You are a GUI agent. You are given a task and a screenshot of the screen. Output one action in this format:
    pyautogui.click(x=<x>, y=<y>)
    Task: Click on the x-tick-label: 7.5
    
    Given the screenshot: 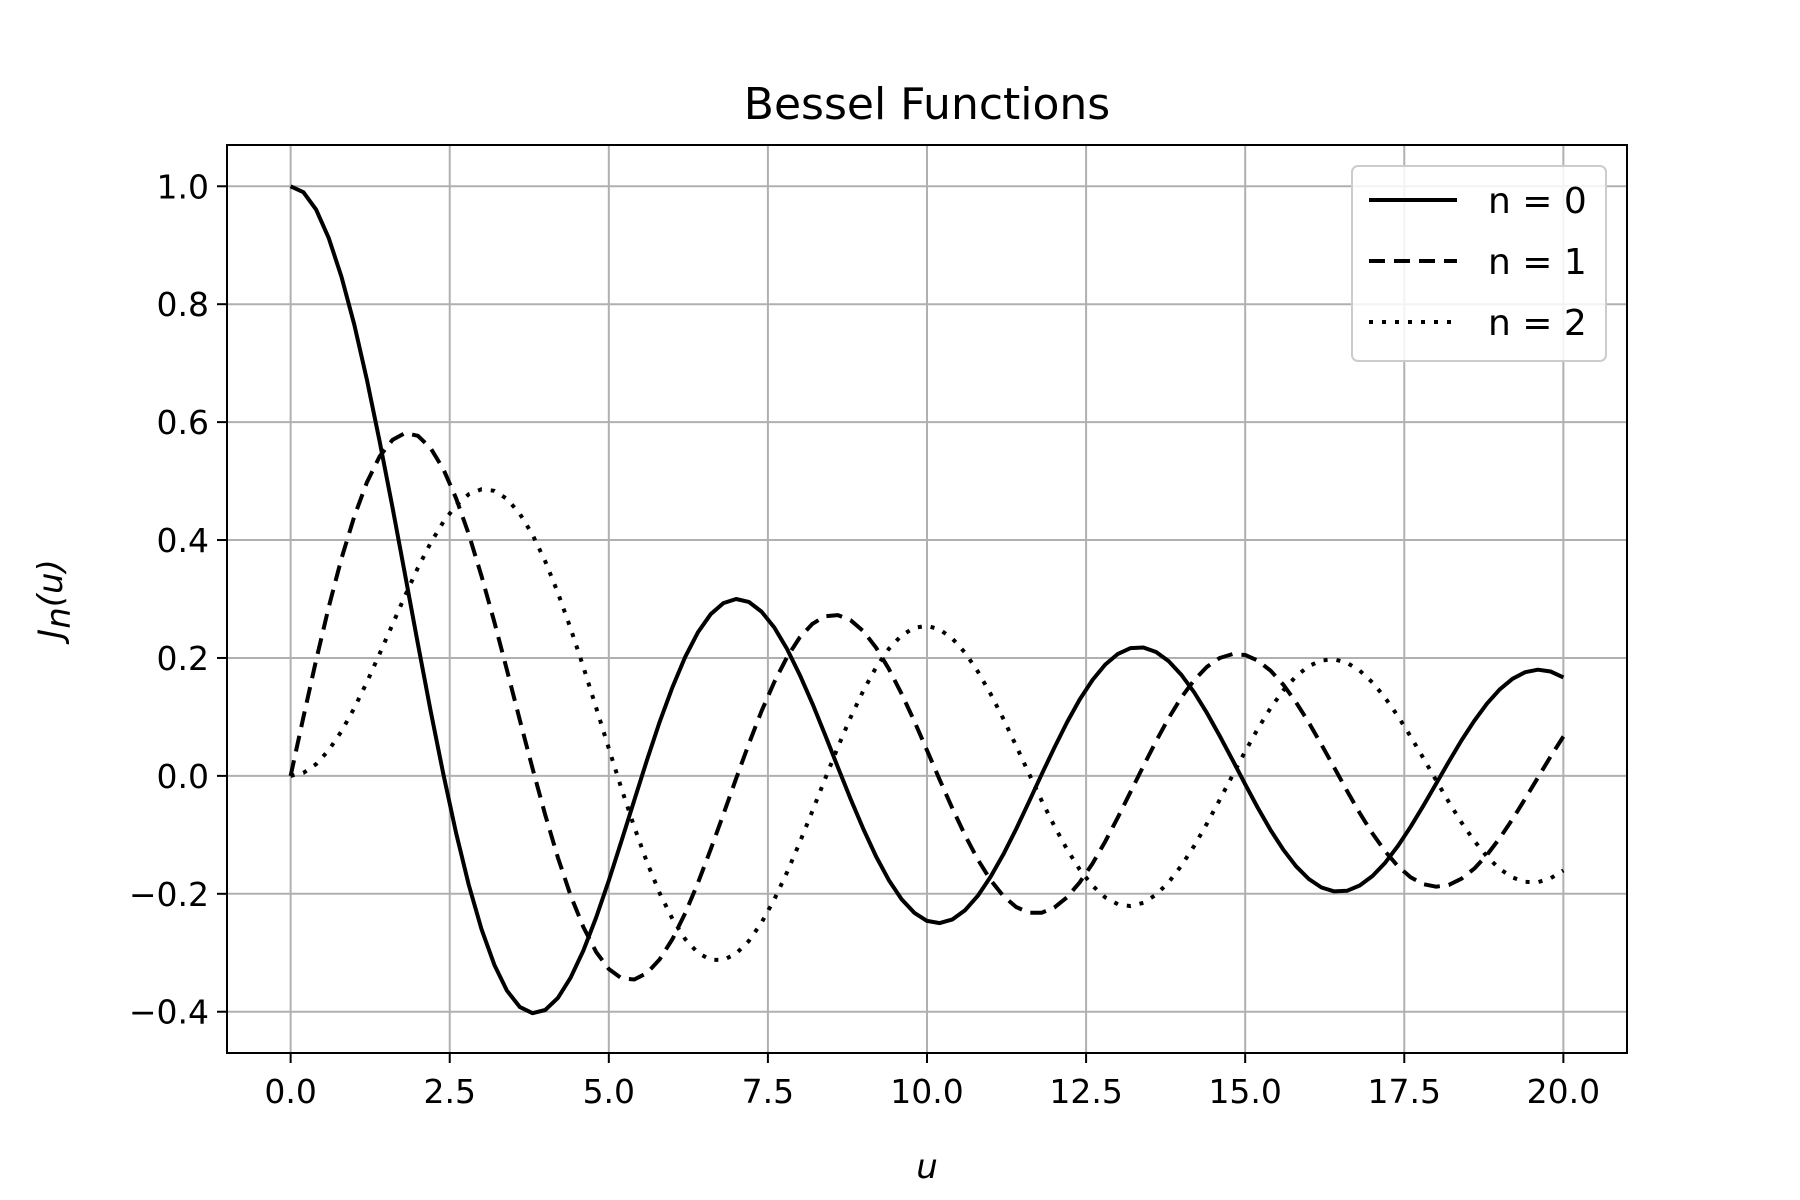 What is the action you would take?
    pyautogui.click(x=768, y=1091)
    